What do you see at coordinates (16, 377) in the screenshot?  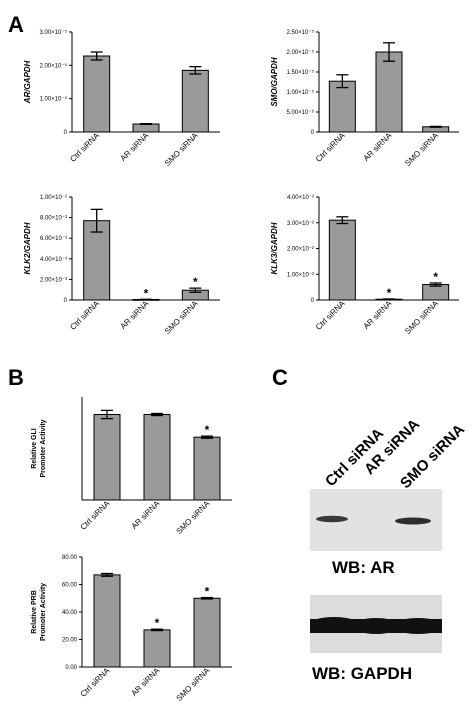 I see `panel-label-b: B` at bounding box center [16, 377].